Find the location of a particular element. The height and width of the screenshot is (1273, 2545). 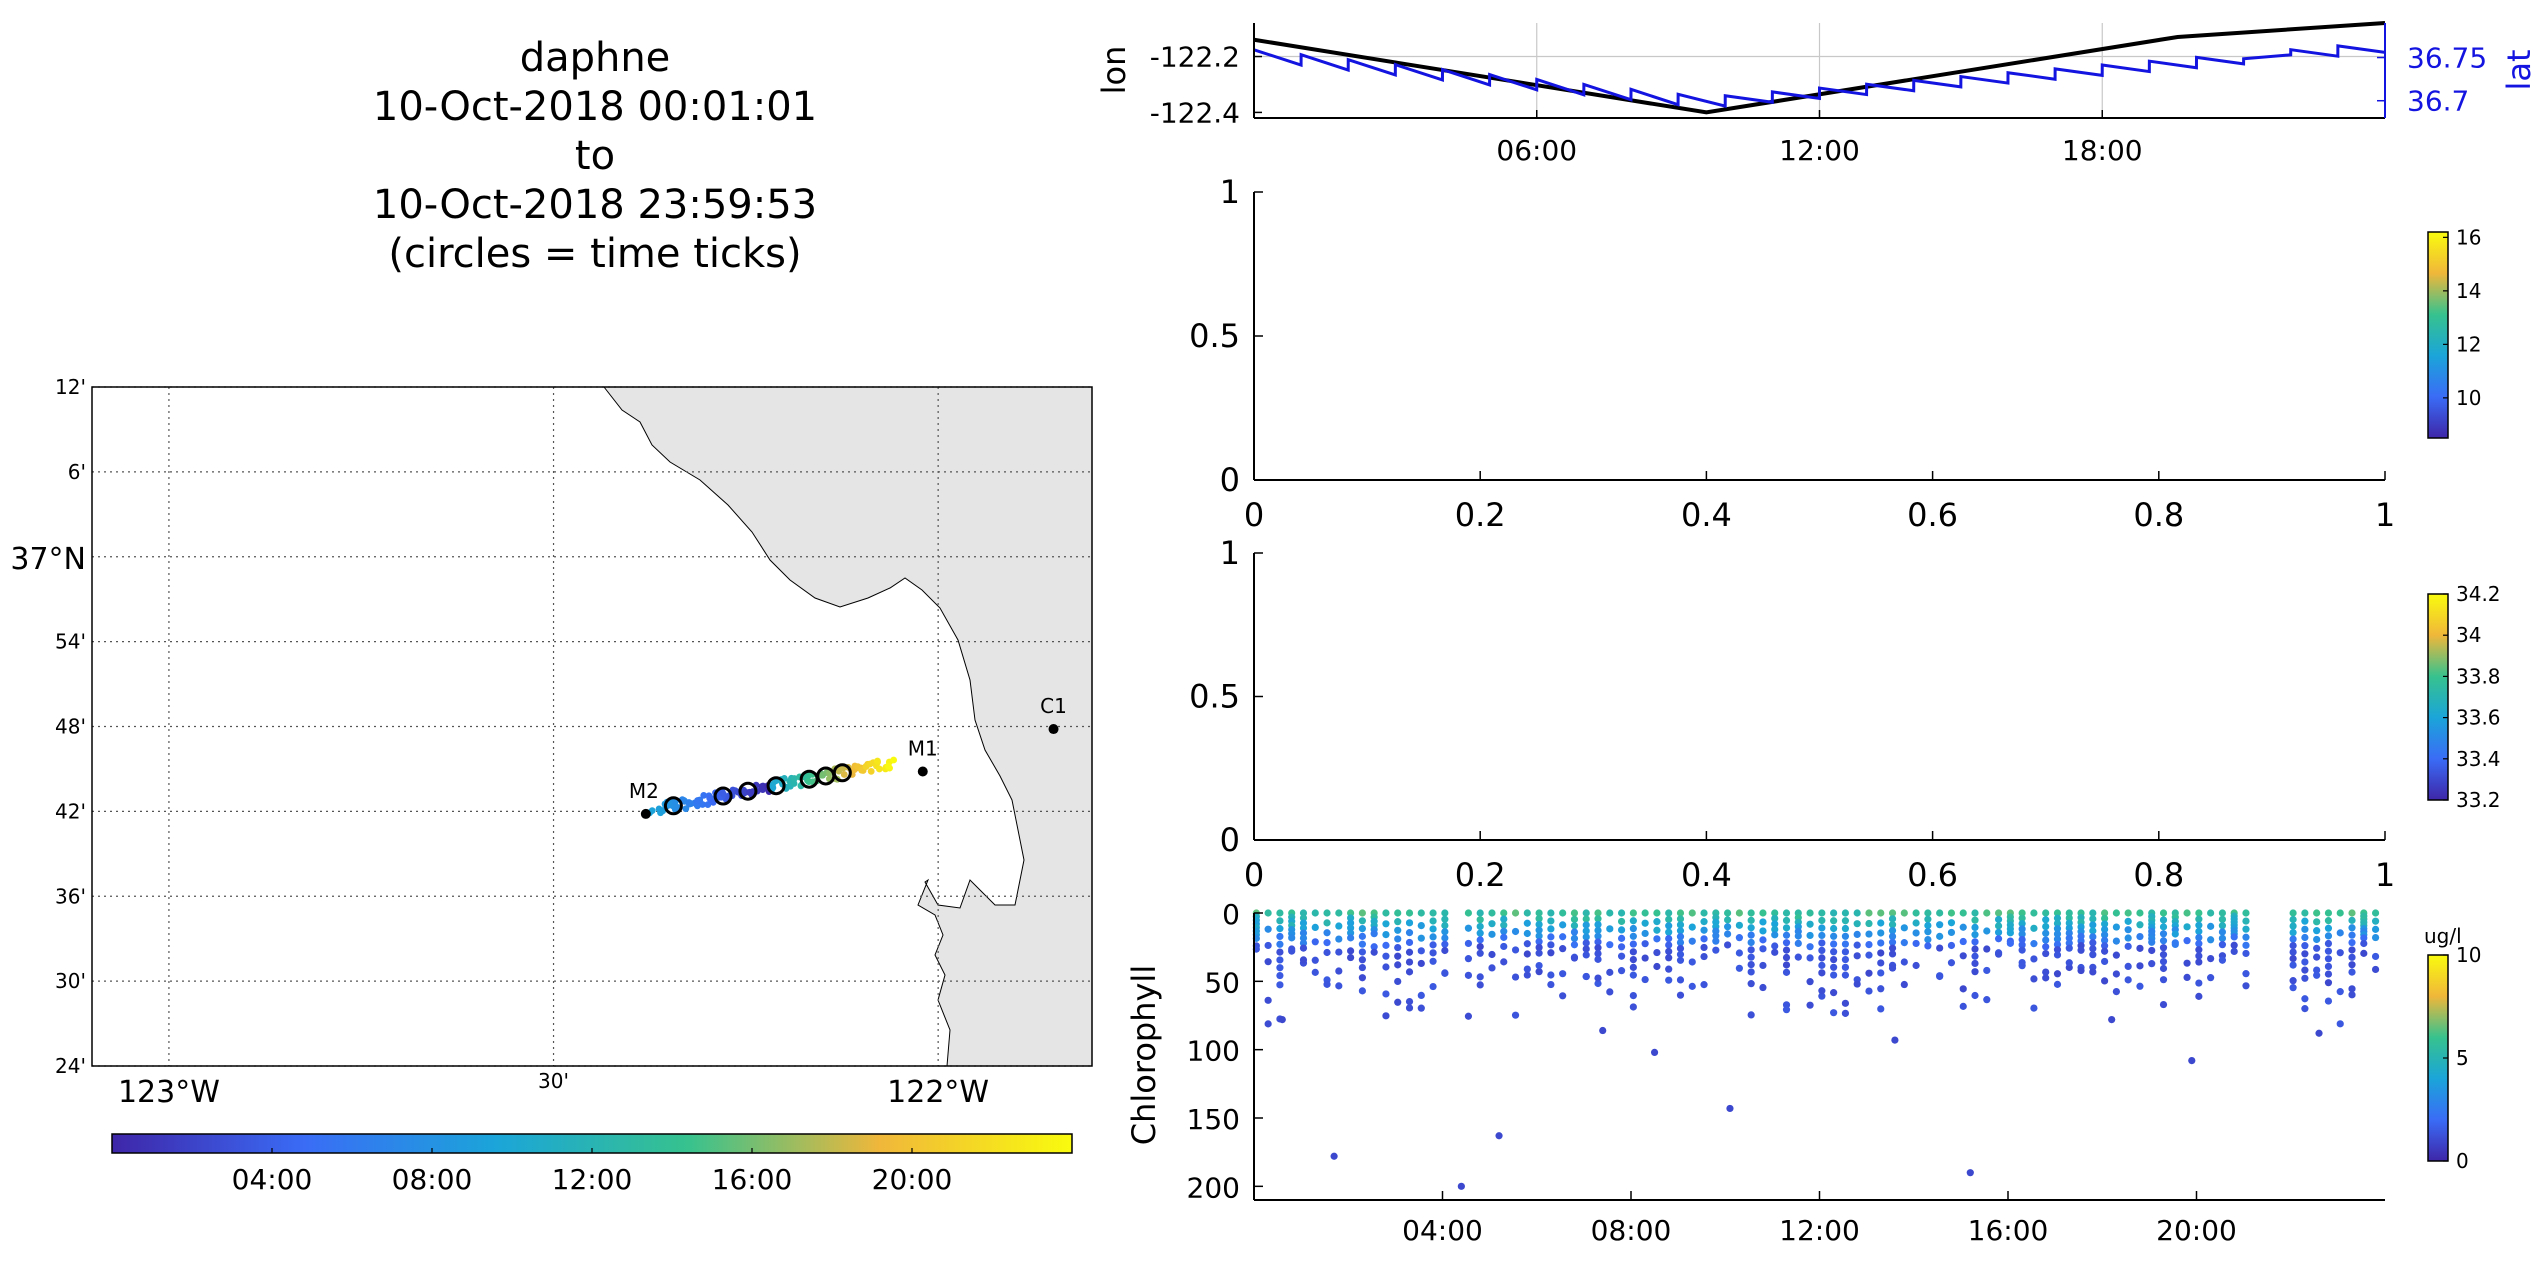

empty2-colorbar is located at coordinates (2438, 697).